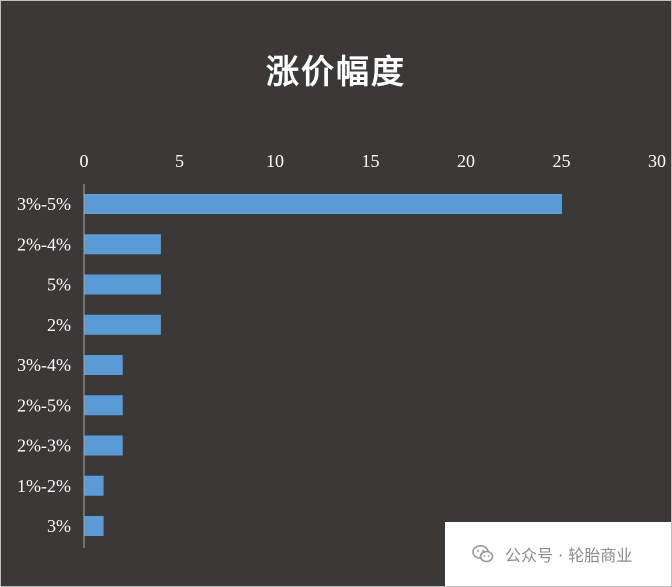 The height and width of the screenshot is (587, 672). What do you see at coordinates (44, 244) in the screenshot?
I see `y-tick-label: 2%-4%` at bounding box center [44, 244].